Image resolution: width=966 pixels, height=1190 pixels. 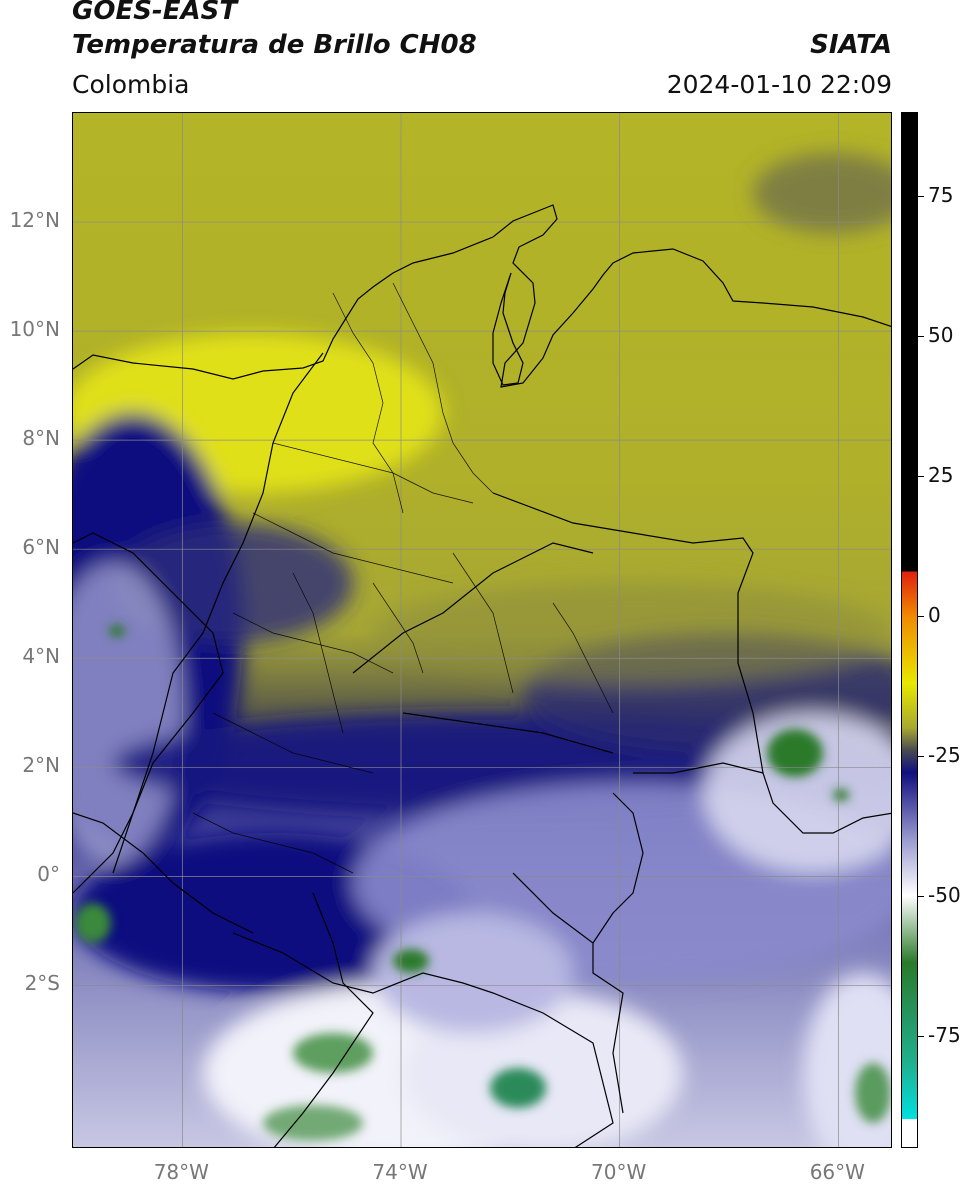 I want to click on lat-label: 4°N, so click(x=41, y=656).